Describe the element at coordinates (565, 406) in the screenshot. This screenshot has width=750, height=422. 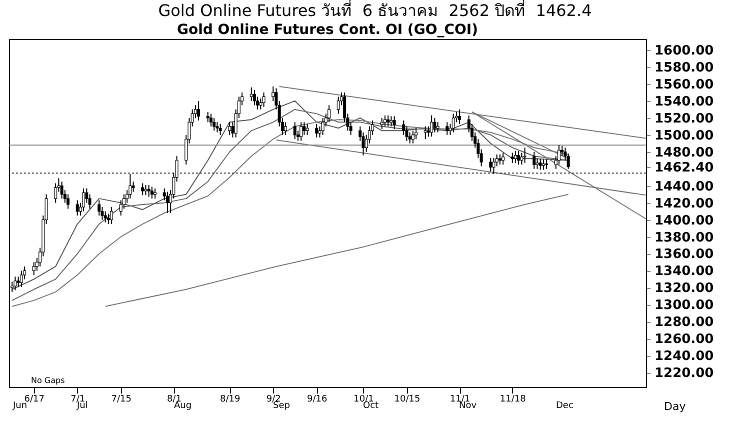
I see `text: Dec` at that location.